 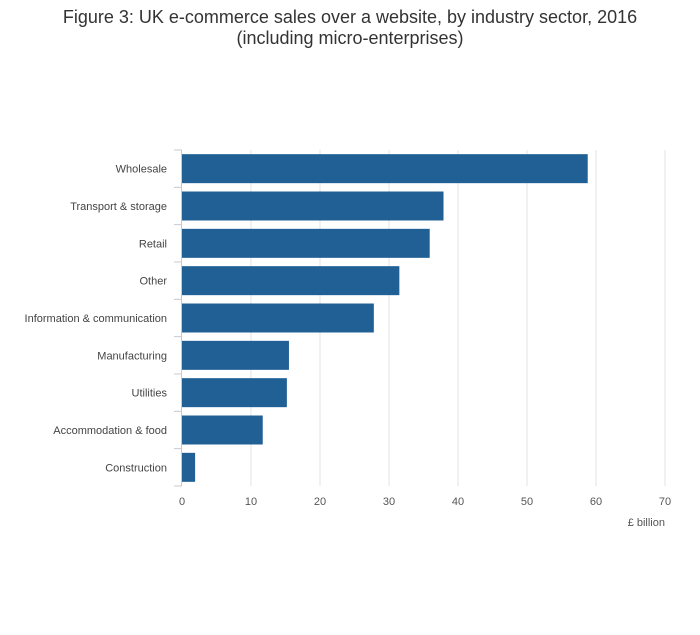 What do you see at coordinates (141, 170) in the screenshot?
I see `category-label-wholesale: Wholesale` at bounding box center [141, 170].